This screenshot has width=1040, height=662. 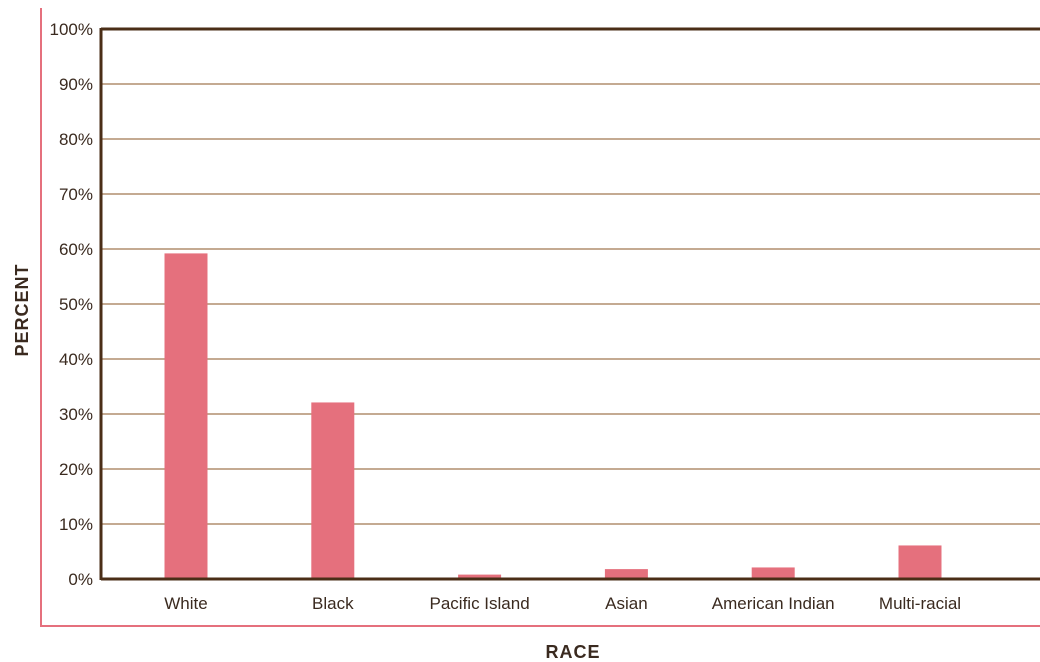 I want to click on bar-white, so click(x=186, y=416).